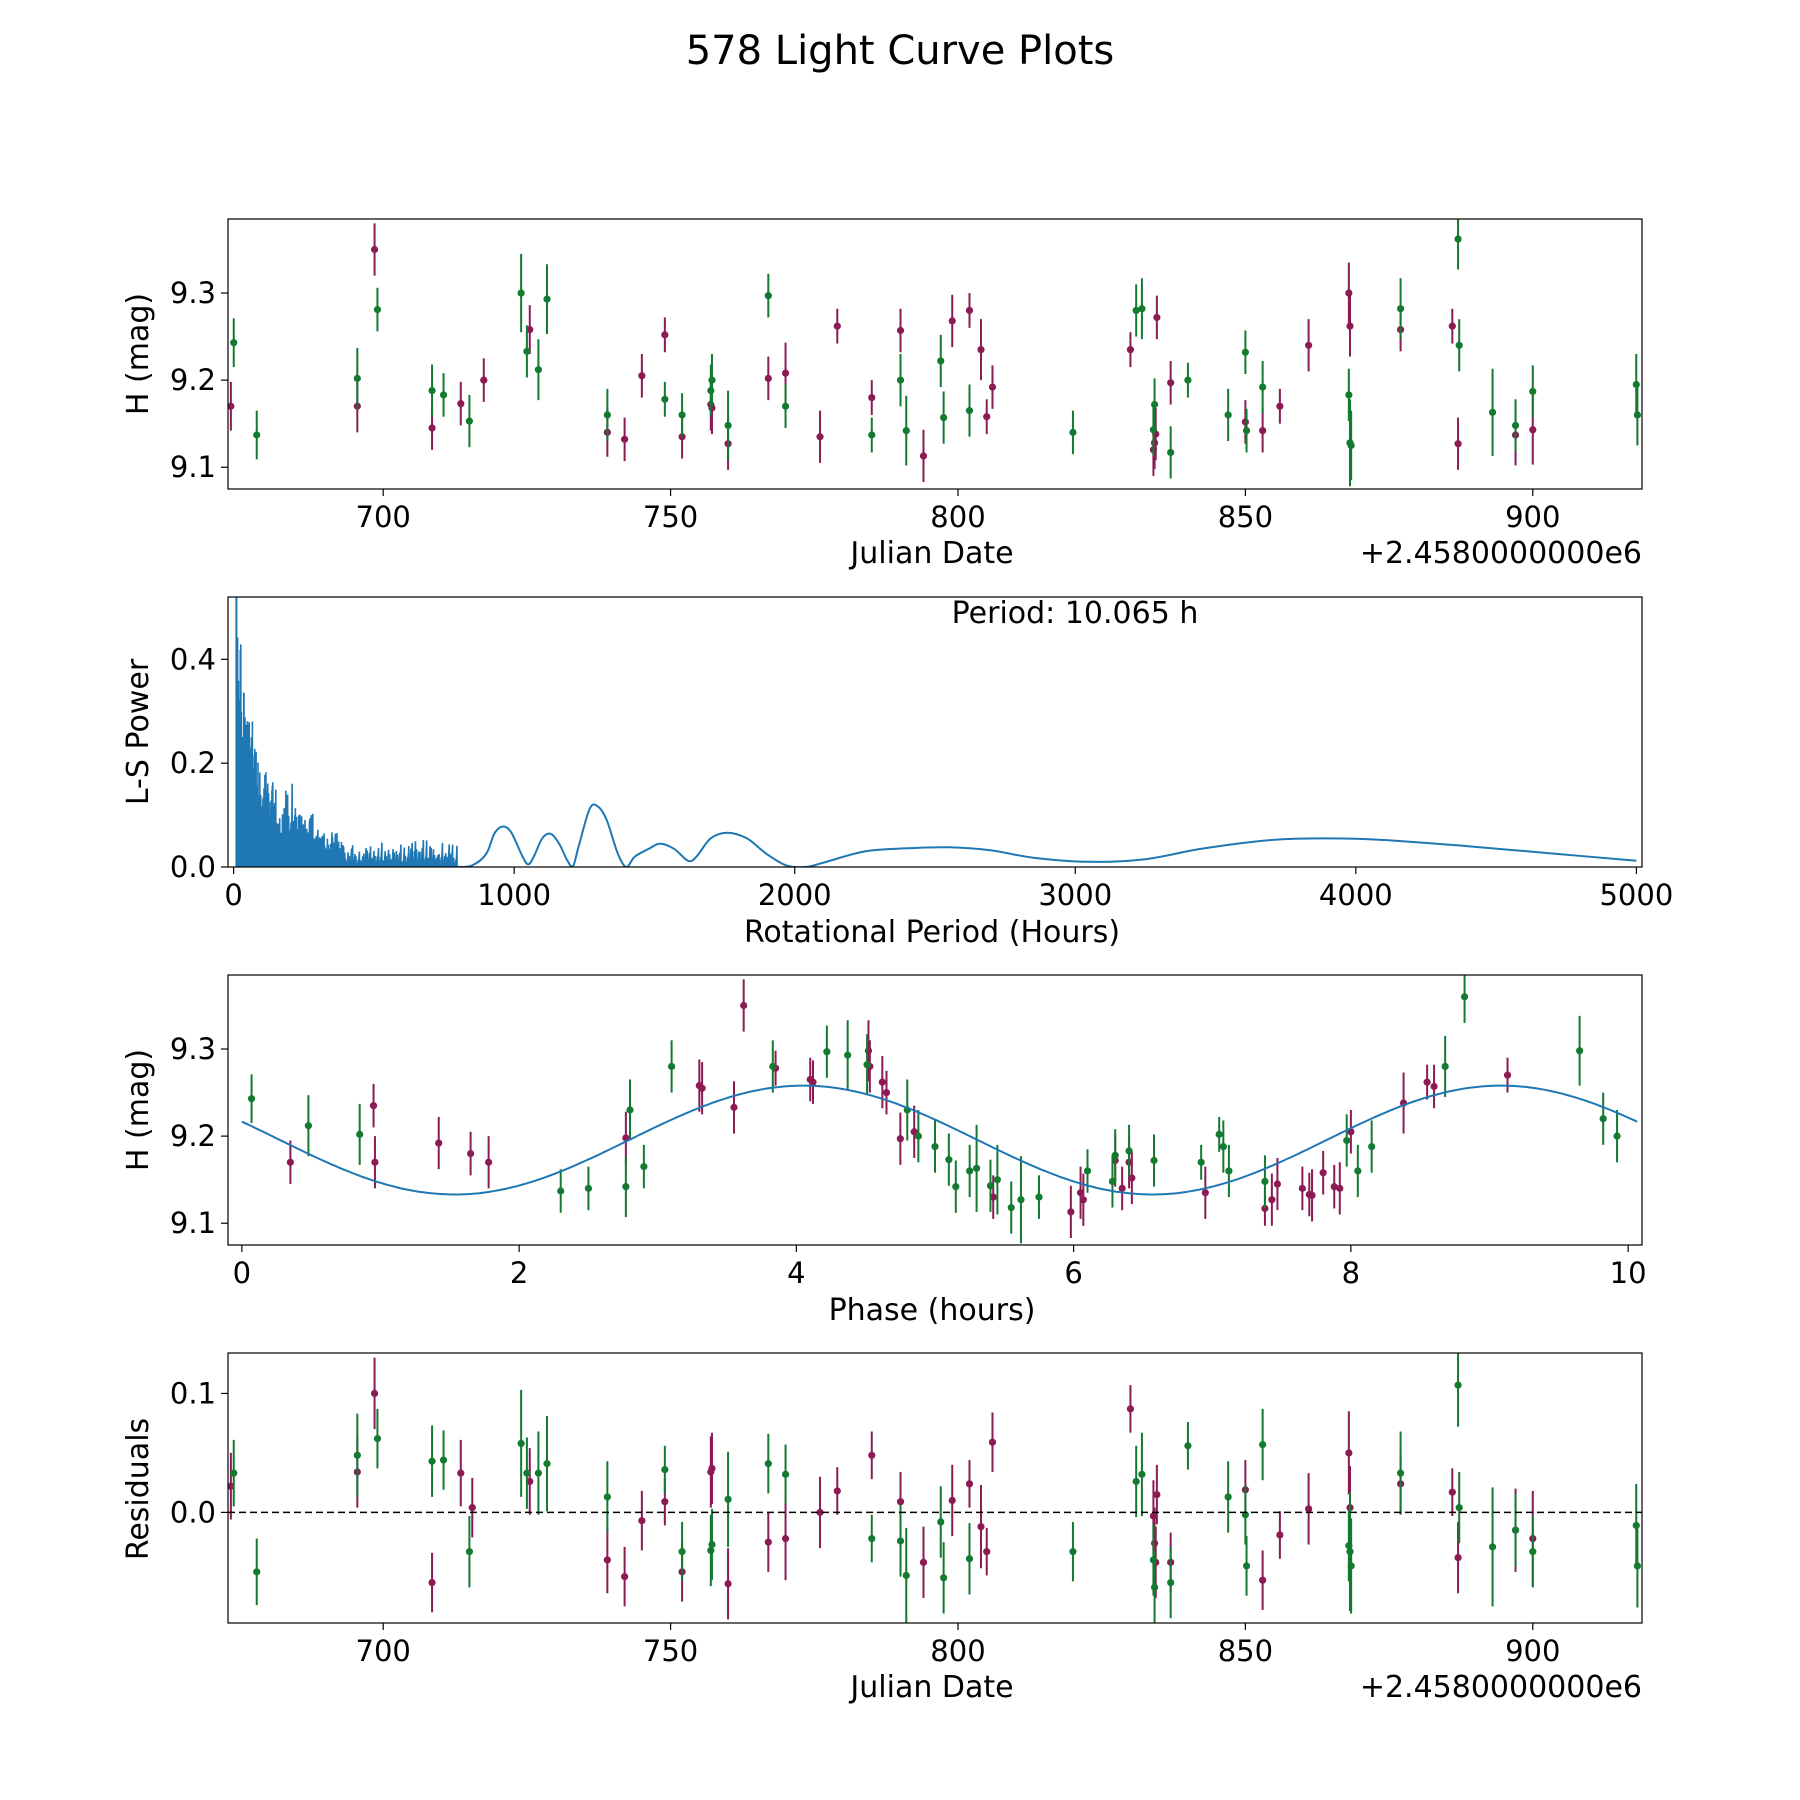 The image size is (1800, 1800). I want to click on chart3-xtick-label: 0, so click(242, 1273).